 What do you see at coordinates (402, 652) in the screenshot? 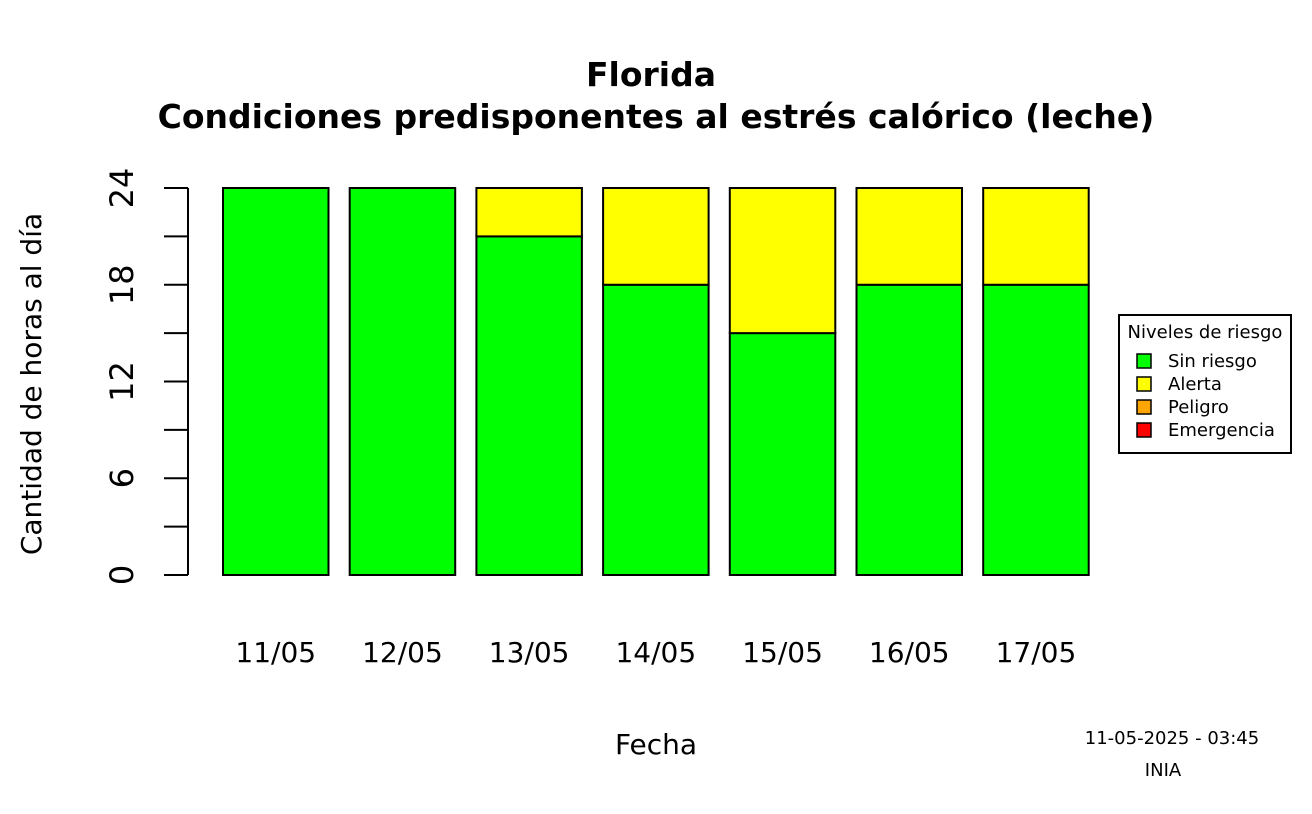
I see `x-tick-label-12-05: 12/05` at bounding box center [402, 652].